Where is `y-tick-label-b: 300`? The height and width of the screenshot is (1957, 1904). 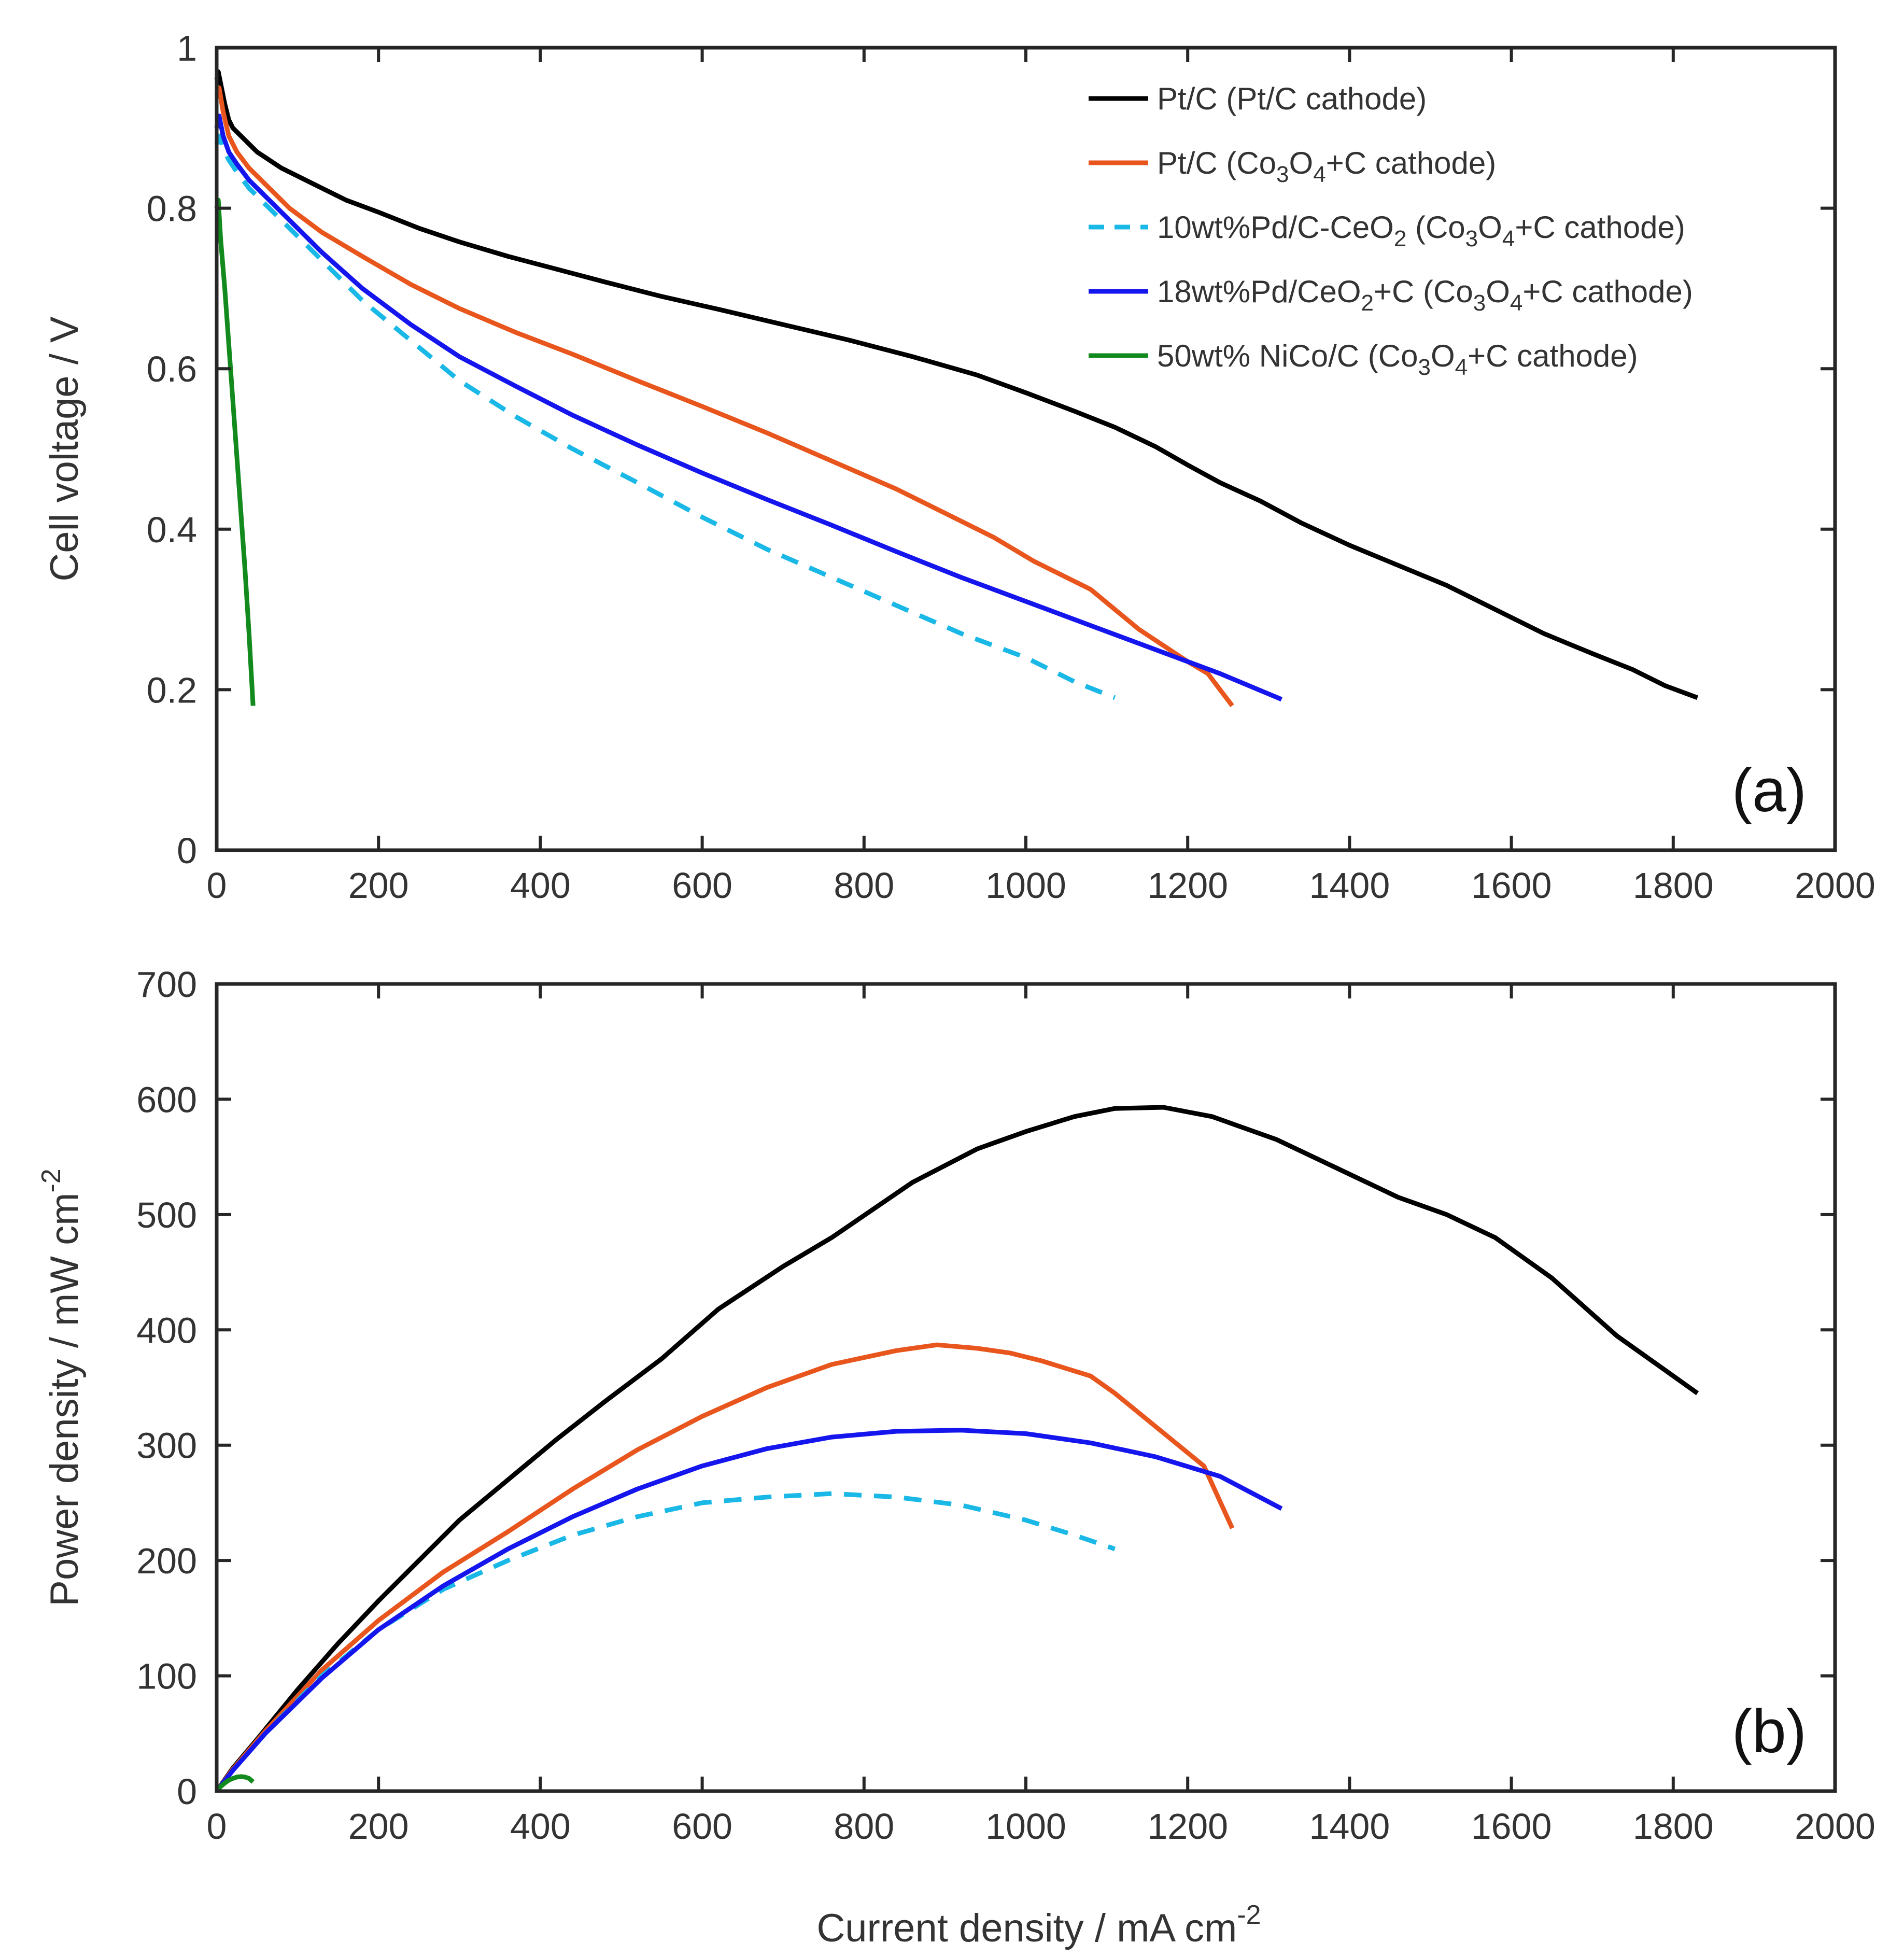
y-tick-label-b: 300 is located at coordinates (166, 1446).